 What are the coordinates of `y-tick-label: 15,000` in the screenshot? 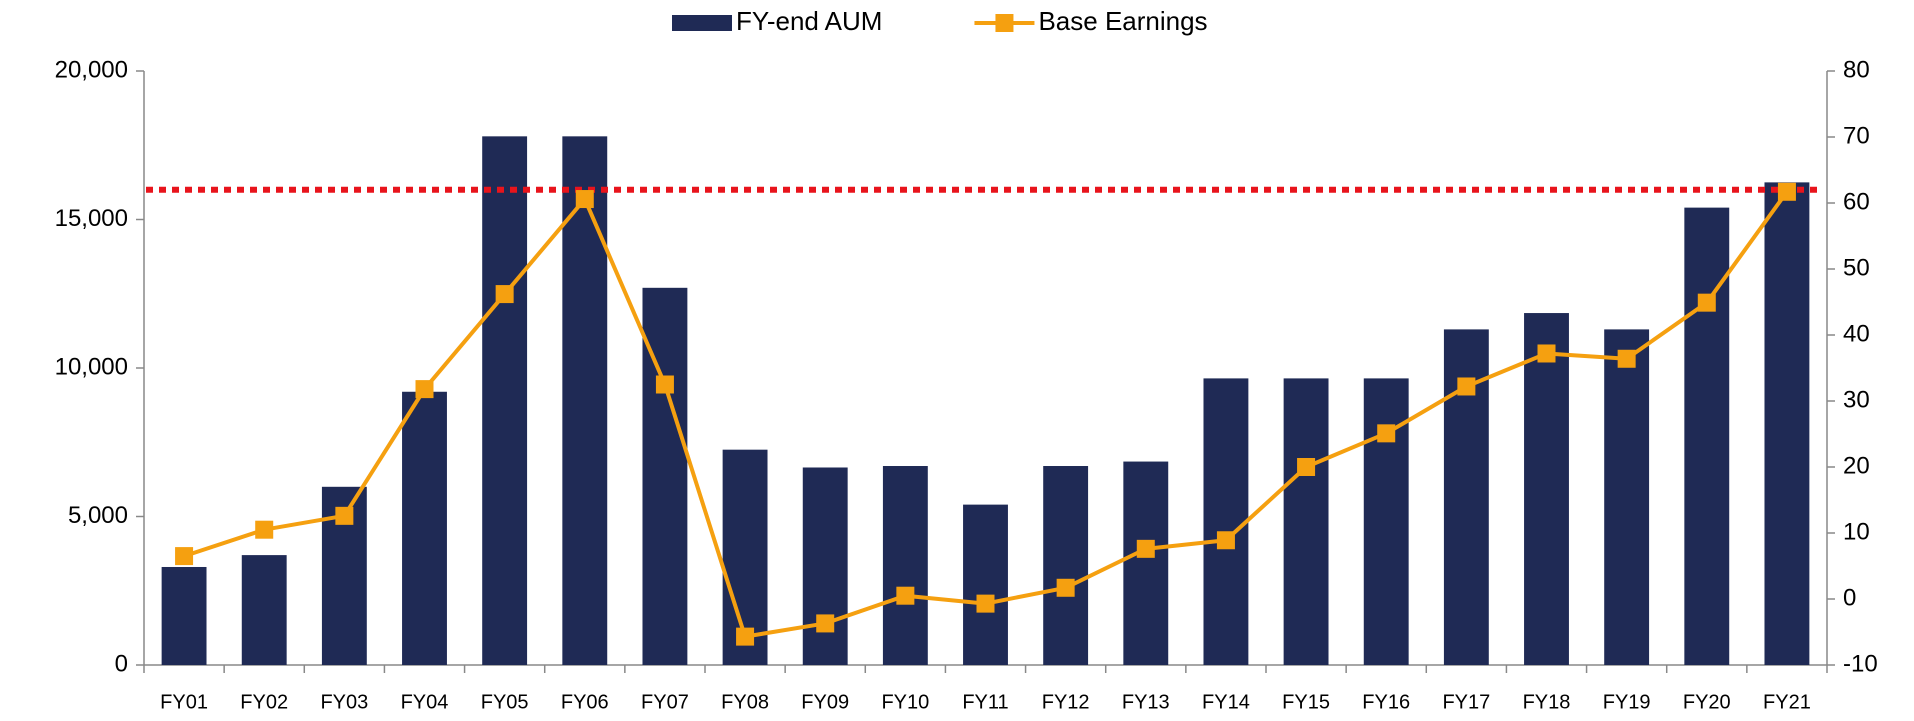 It's located at (91, 218).